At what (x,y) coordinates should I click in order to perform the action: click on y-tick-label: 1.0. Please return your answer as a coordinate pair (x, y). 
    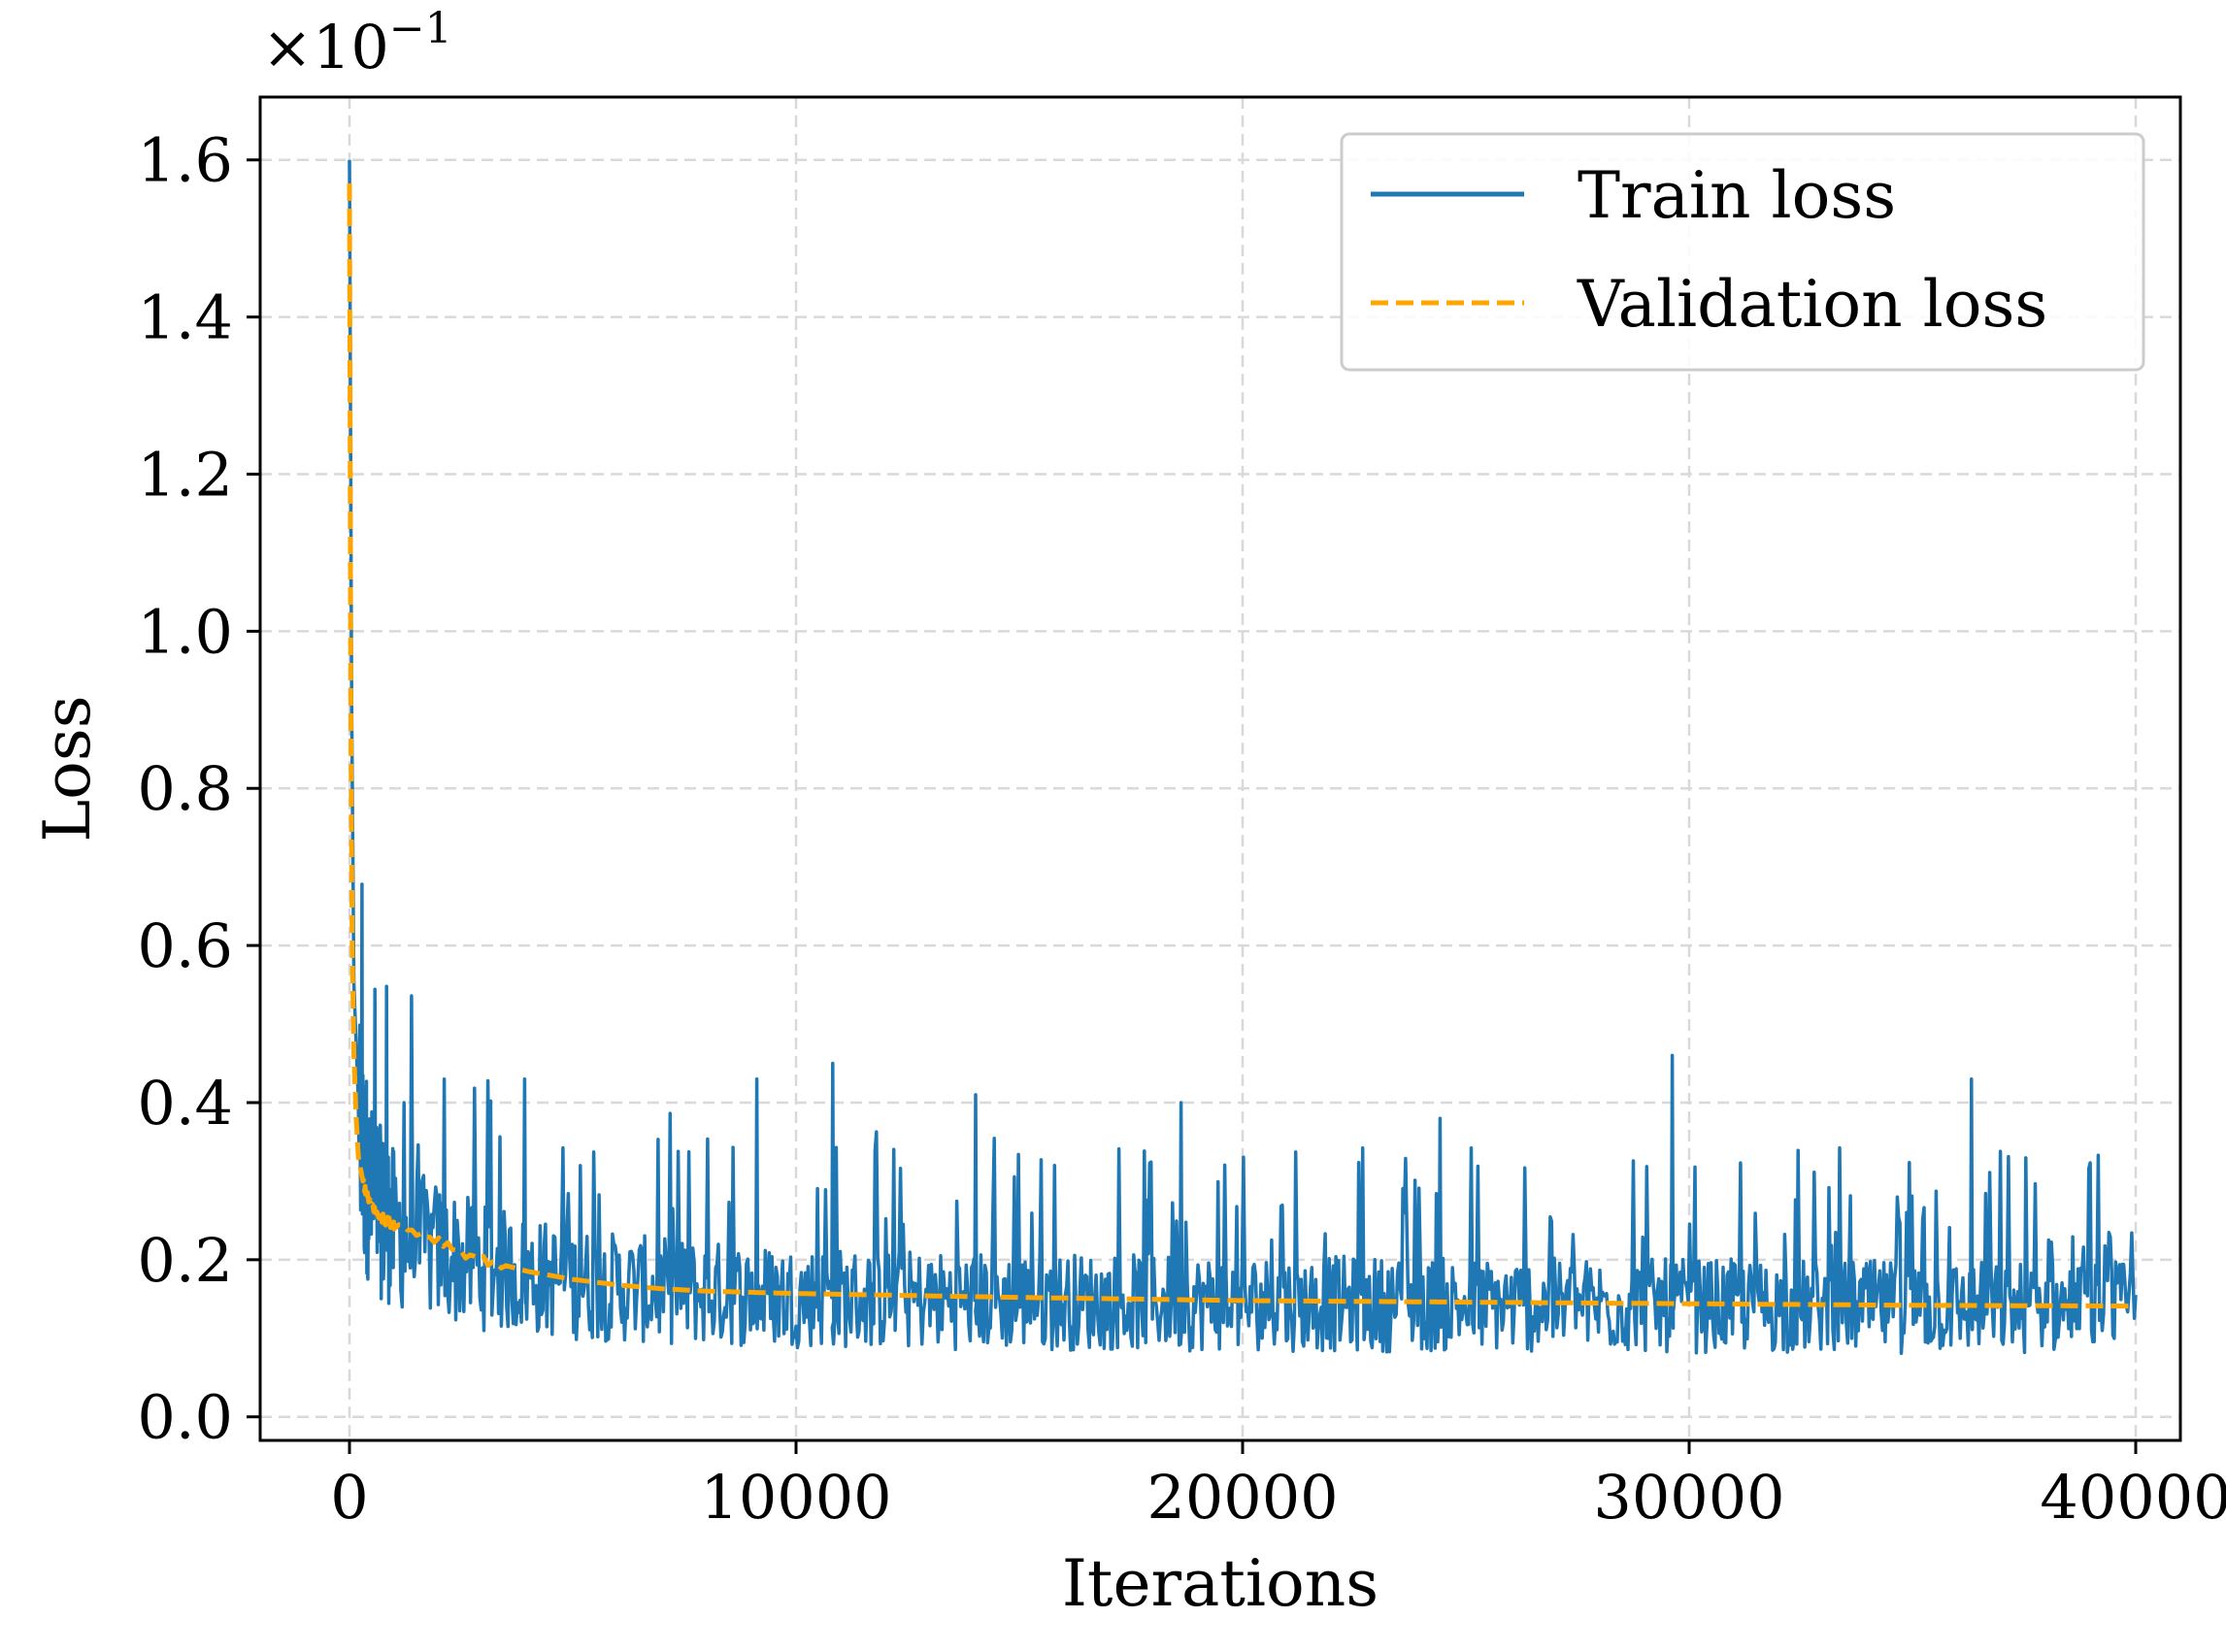
    Looking at the image, I should click on (185, 631).